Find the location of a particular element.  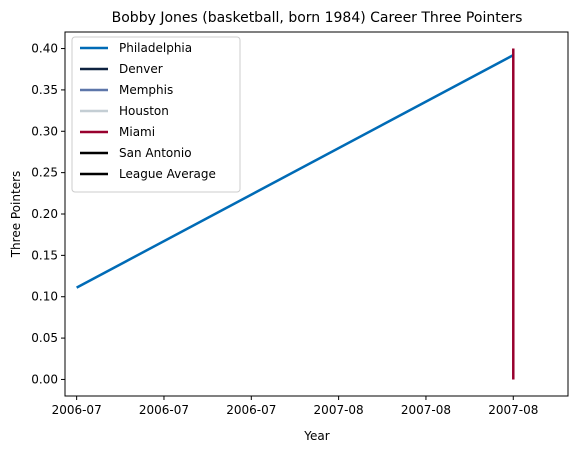

legend-box is located at coordinates (156, 114).